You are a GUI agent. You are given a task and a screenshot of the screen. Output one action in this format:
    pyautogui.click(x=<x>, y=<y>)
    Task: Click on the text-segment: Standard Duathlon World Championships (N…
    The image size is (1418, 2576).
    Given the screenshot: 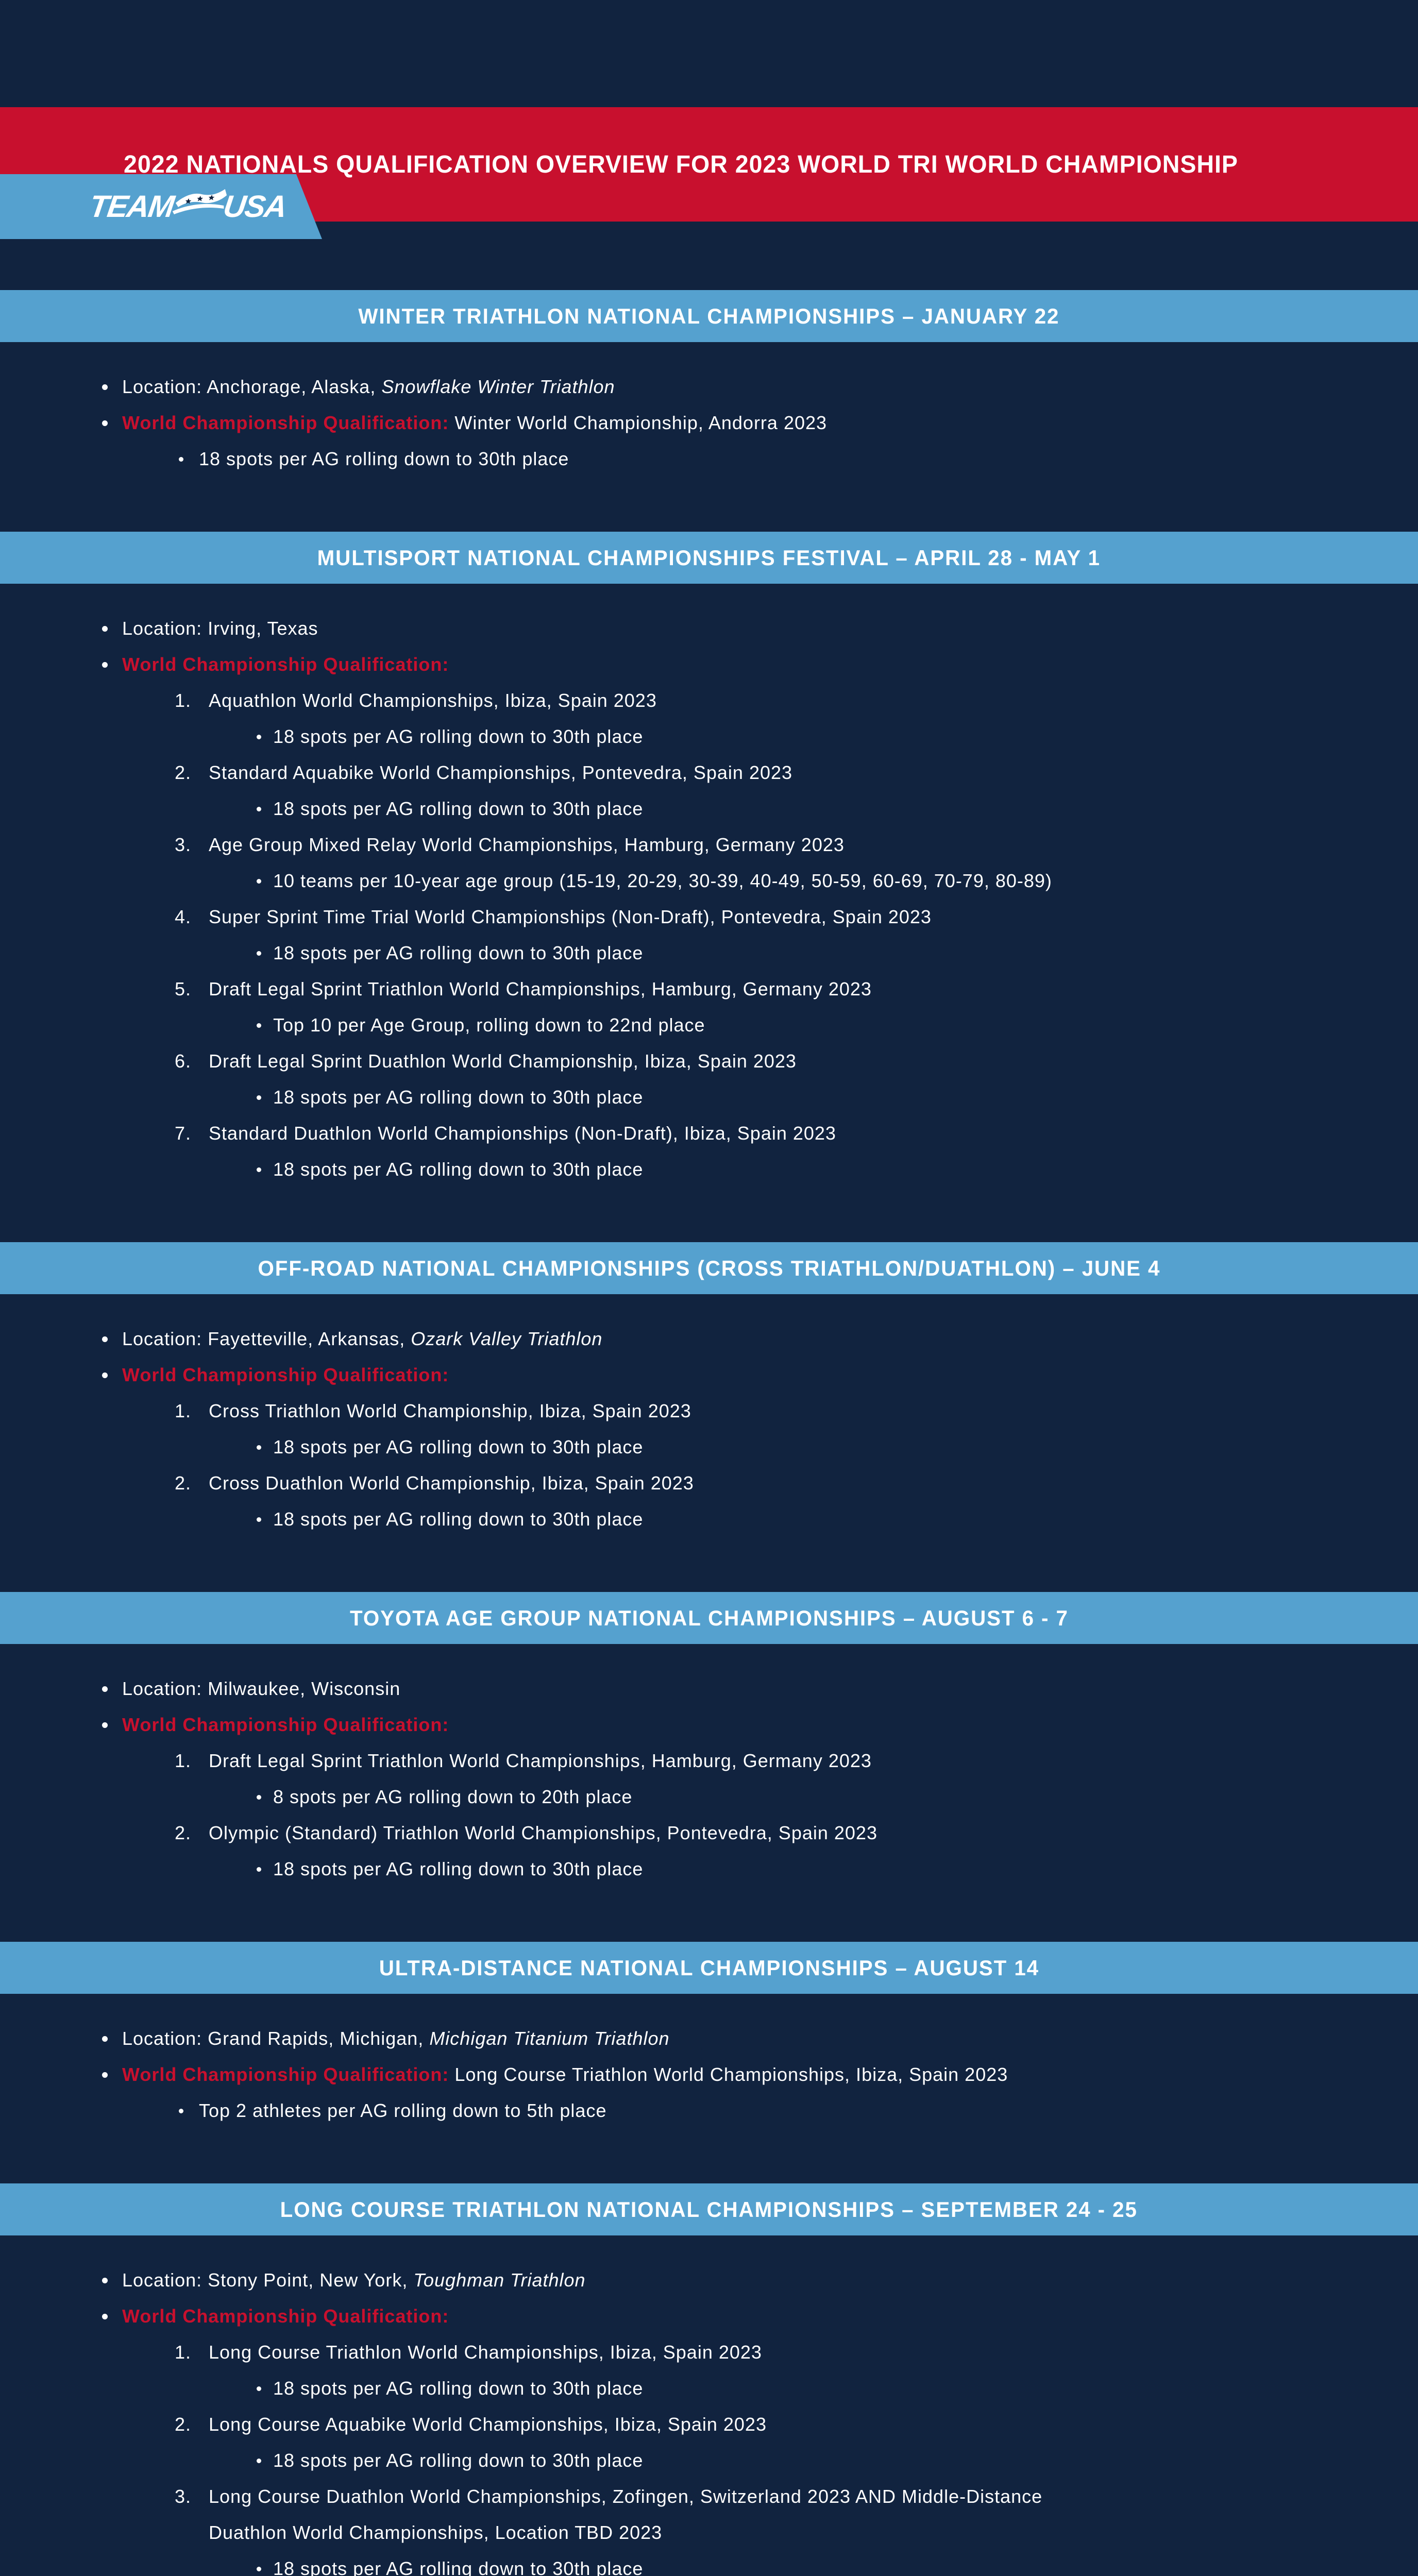 What is the action you would take?
    pyautogui.click(x=522, y=1133)
    